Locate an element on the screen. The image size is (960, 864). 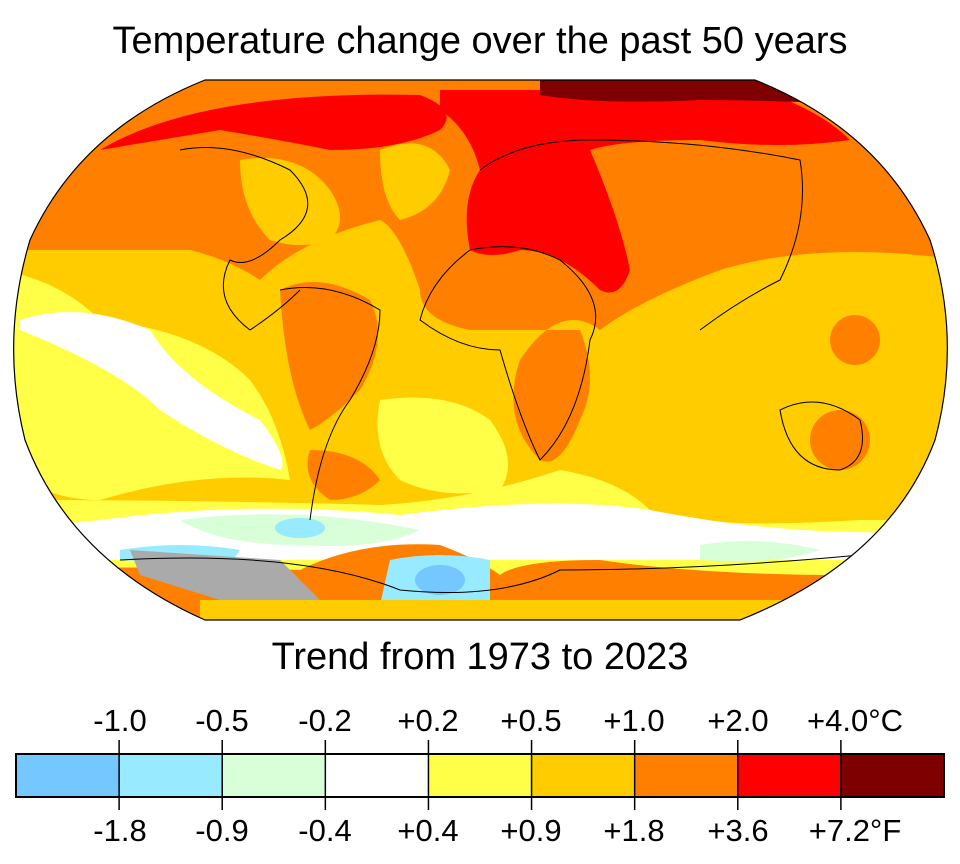
region-south-america is located at coordinates (329, 356).